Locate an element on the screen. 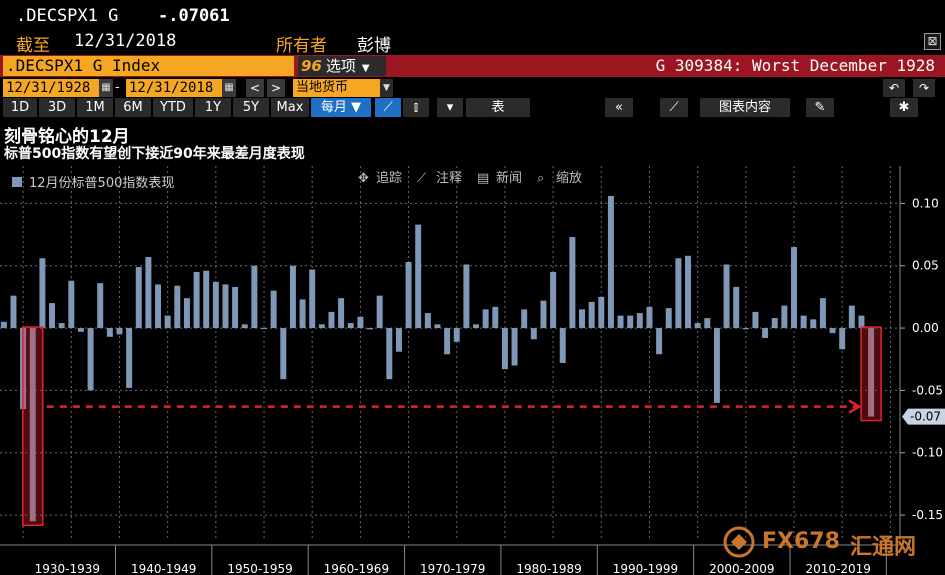  chart-subtitle: 标普500指数有望创下接近90年来最差月度表现 is located at coordinates (154, 154).